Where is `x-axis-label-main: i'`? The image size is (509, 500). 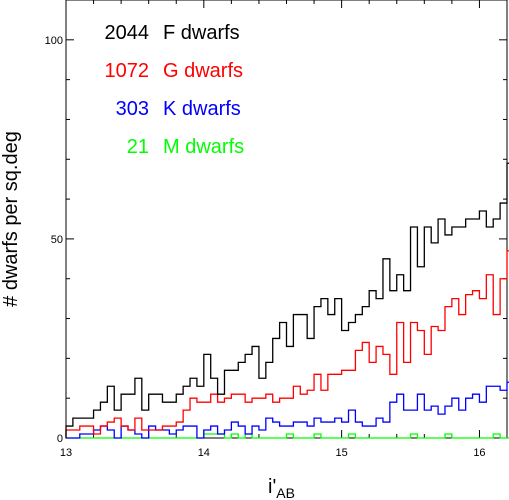 x-axis-label-main: i' is located at coordinates (272, 487).